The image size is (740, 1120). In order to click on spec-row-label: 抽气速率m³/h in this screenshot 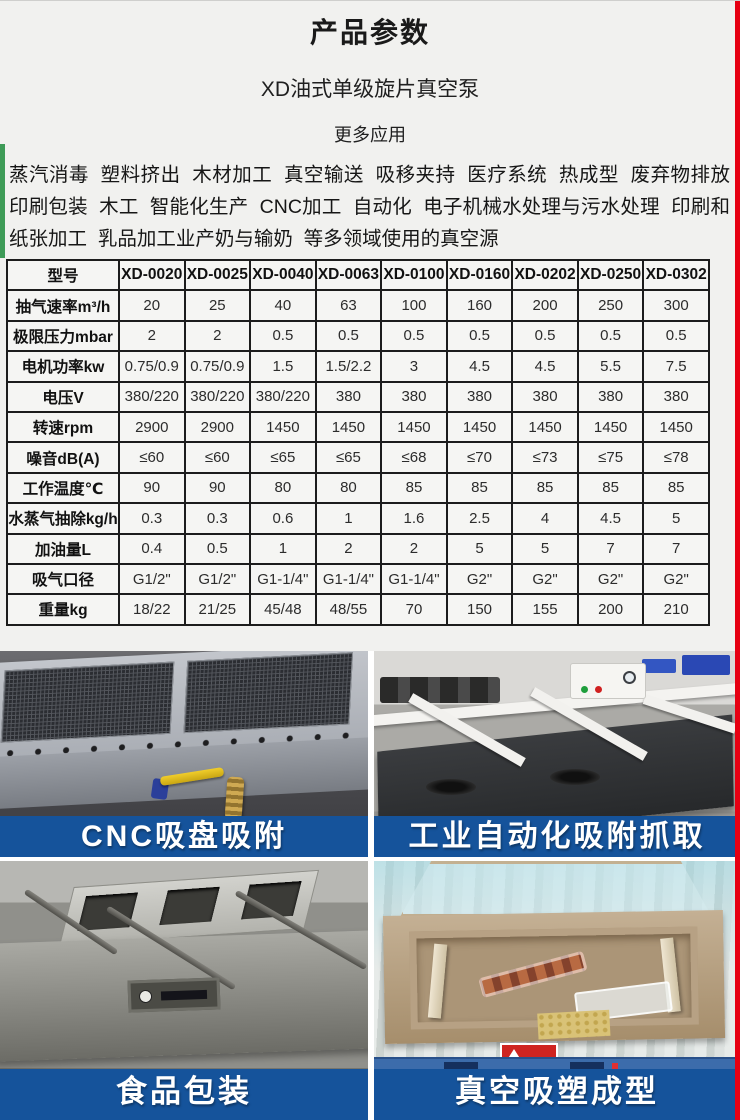, I will do `click(63, 305)`.